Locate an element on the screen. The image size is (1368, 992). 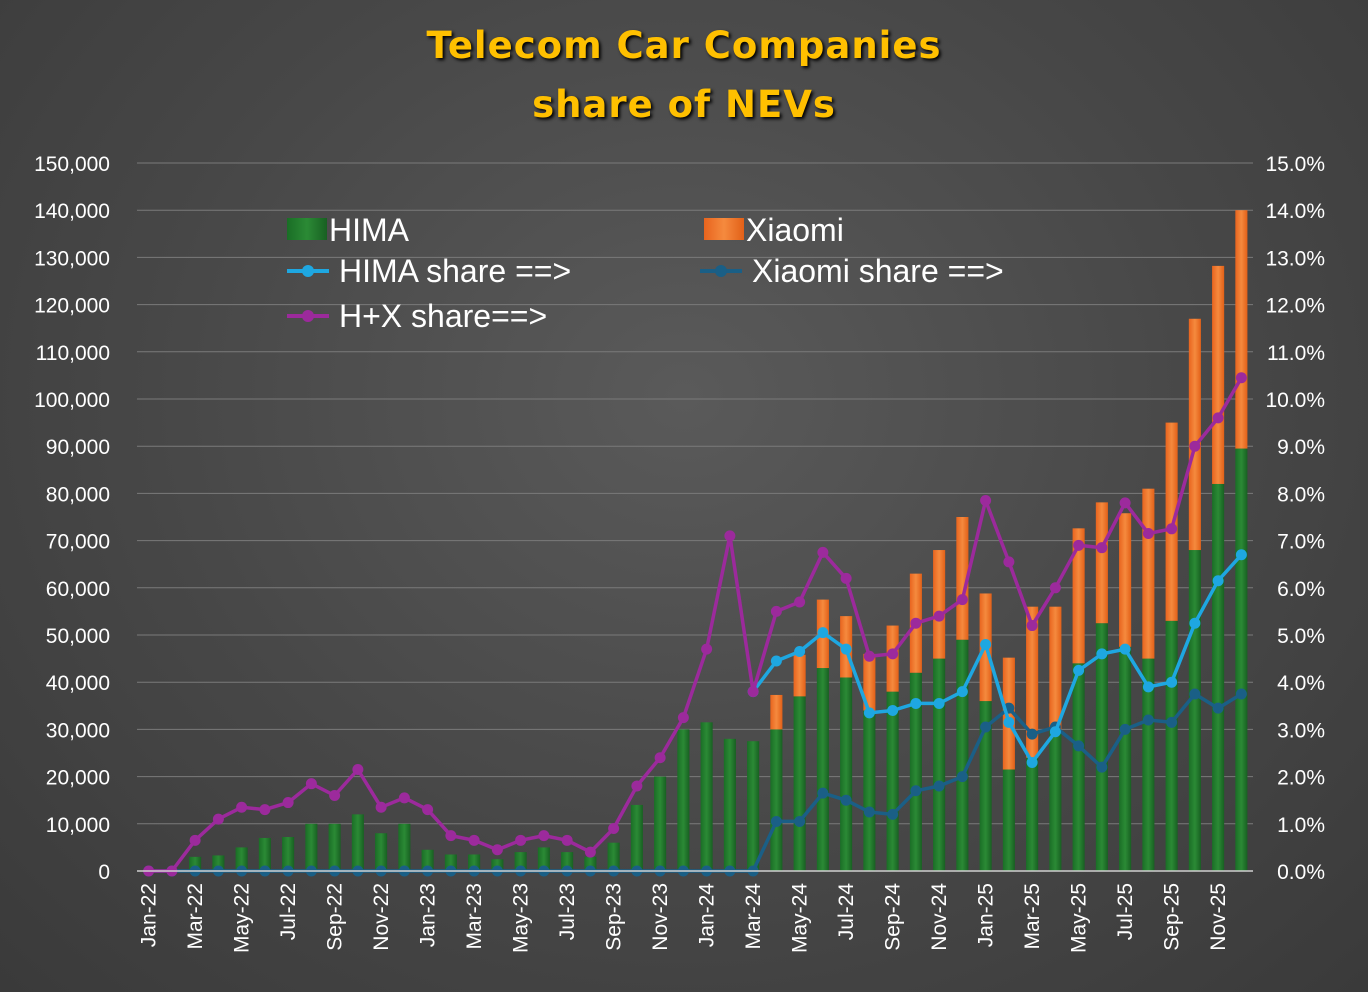
x-tick-label: Jul-24 is located at coordinates (846, 912).